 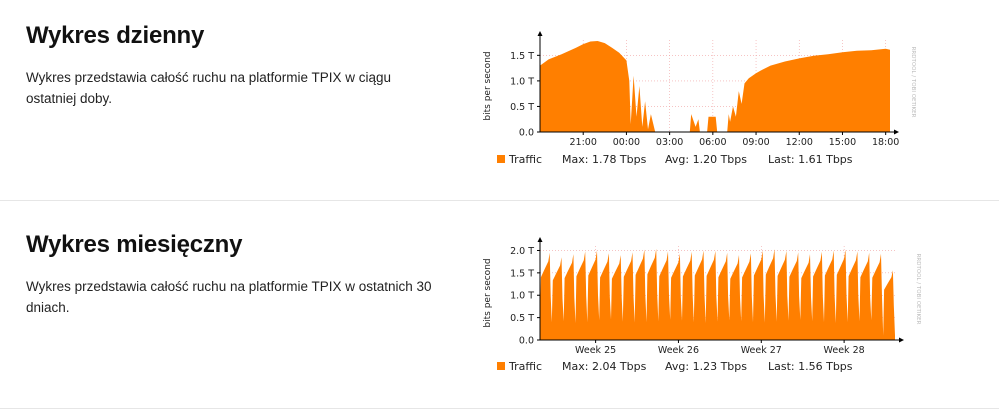 What do you see at coordinates (842, 142) in the screenshot?
I see `x-tick-label: 15:00` at bounding box center [842, 142].